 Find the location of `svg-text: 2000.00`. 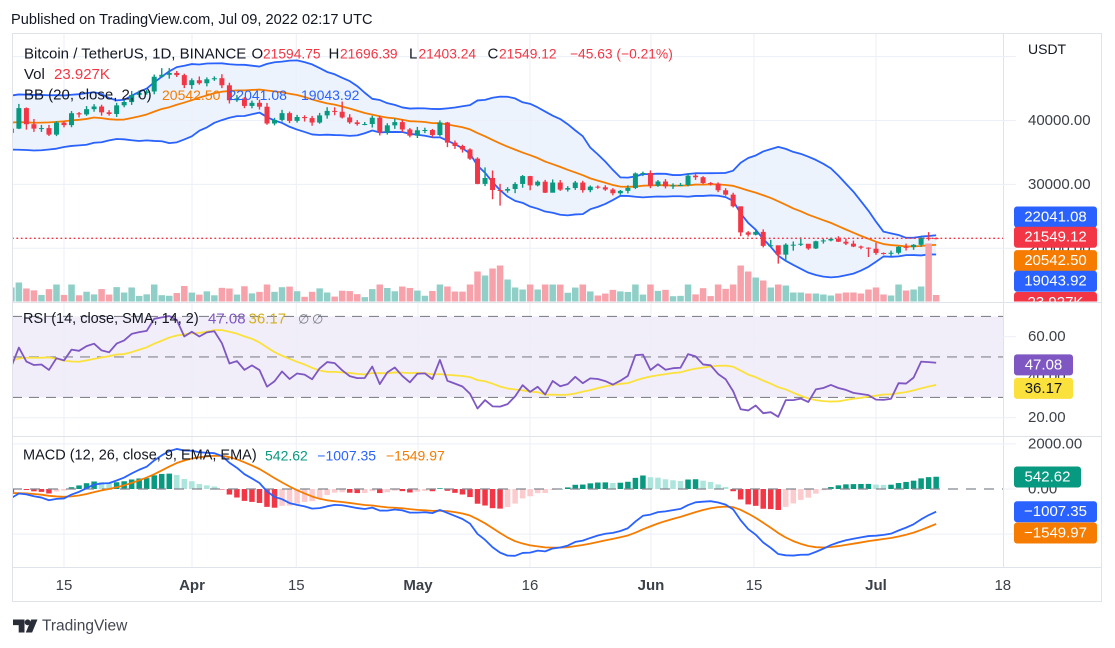

svg-text: 2000.00 is located at coordinates (1055, 443).